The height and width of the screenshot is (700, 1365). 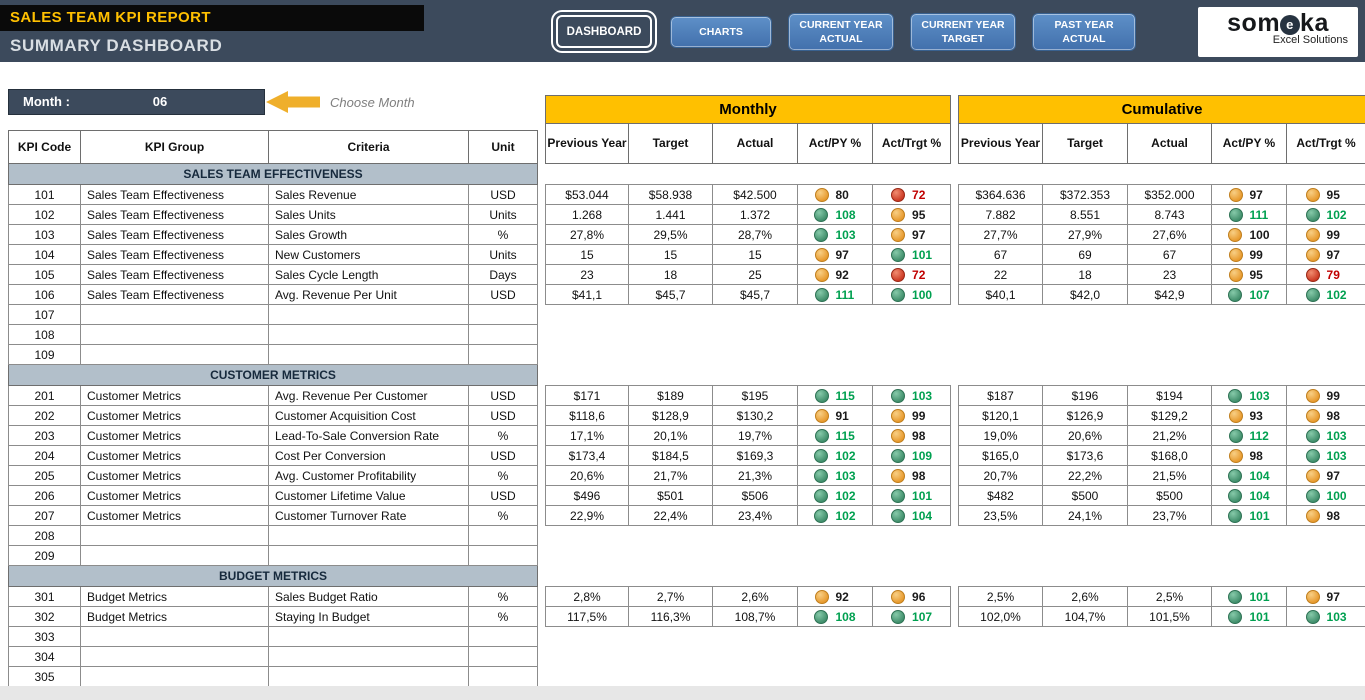 What do you see at coordinates (174, 214) in the screenshot?
I see `kpi-group-cell: Sales Team Effectiveness` at bounding box center [174, 214].